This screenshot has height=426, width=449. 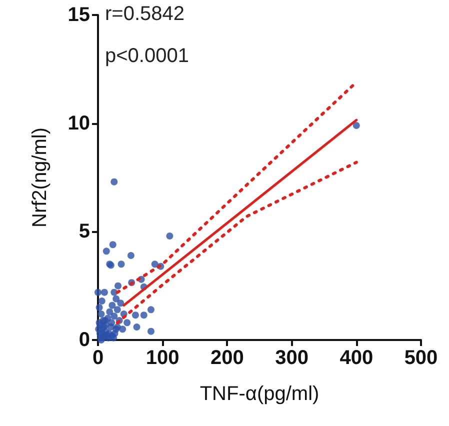 What do you see at coordinates (421, 358) in the screenshot?
I see `x-tick-label: 500` at bounding box center [421, 358].